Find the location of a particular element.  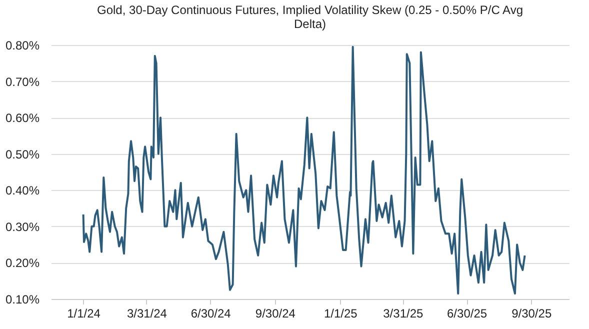

chart-title: Gold, 30-Day Continuous Futures, Implied Volatility Skew (0.25 - 0.50% P/C Avg Delta) is located at coordinates (310, 17).